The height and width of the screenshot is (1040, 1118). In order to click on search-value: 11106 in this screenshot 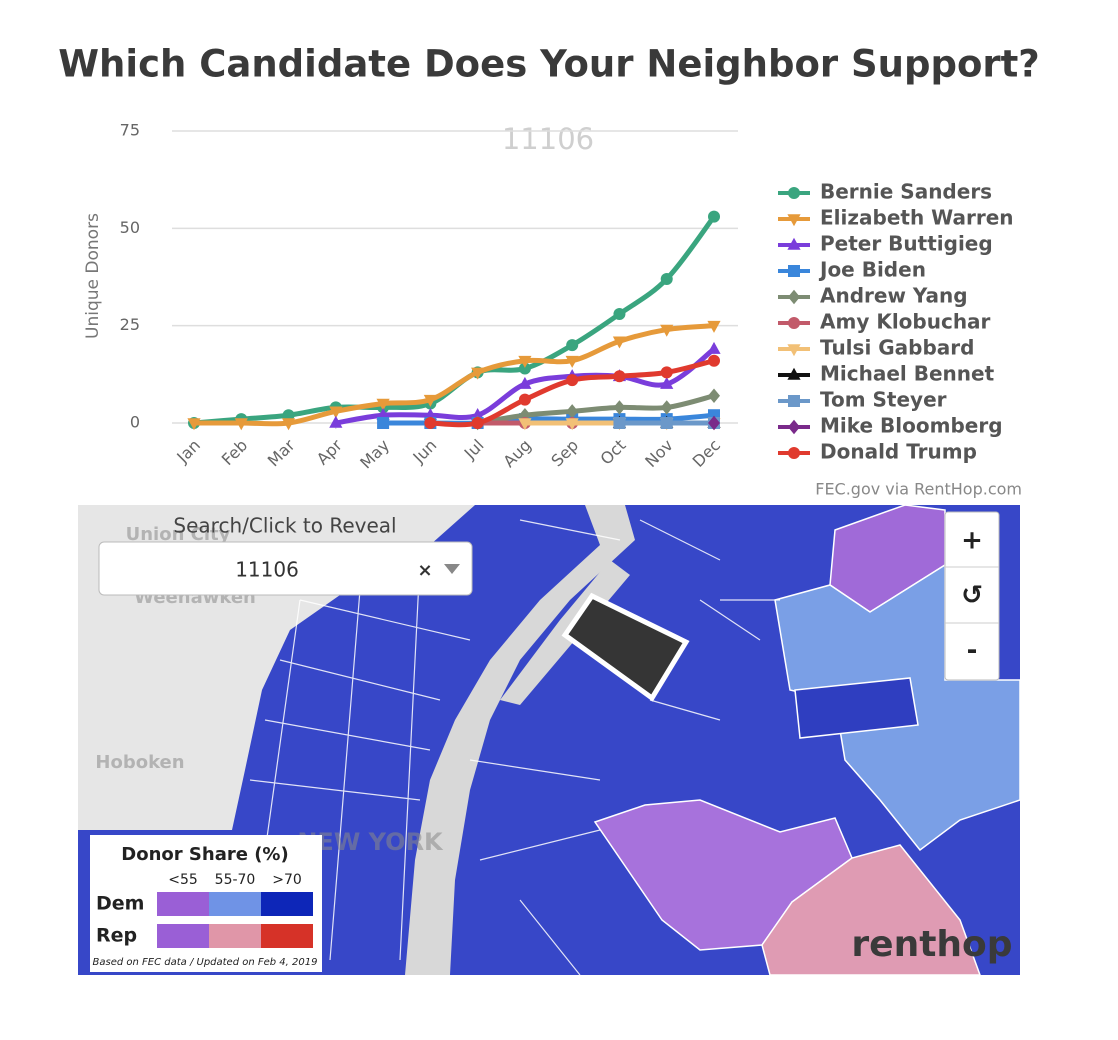, I will do `click(267, 570)`.